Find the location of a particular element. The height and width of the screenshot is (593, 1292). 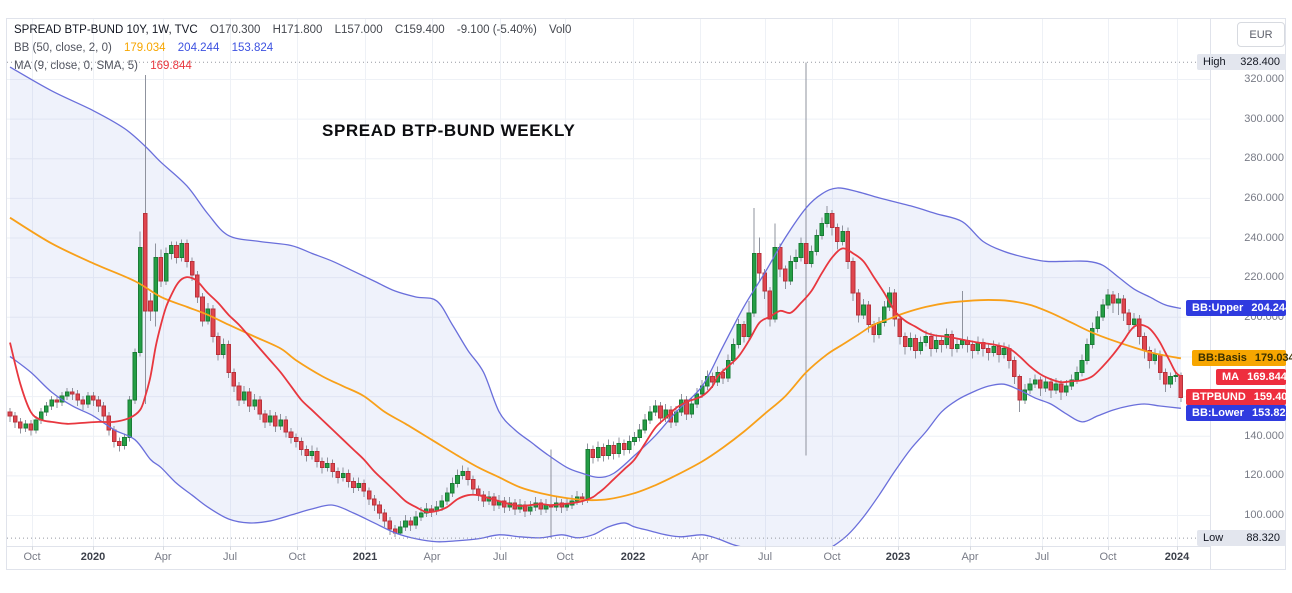

axis-badge-bb-upper: BB:Upper 204.244 is located at coordinates (1238, 308).